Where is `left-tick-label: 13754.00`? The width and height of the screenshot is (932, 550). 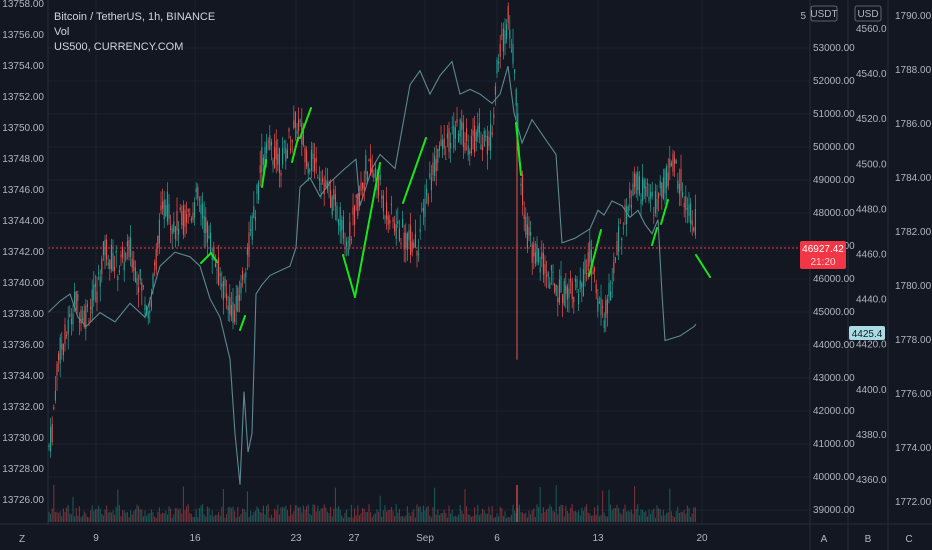 left-tick-label: 13754.00 is located at coordinates (23, 66).